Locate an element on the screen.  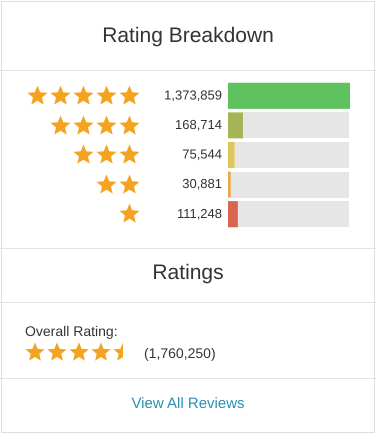
text: Overall Rating: is located at coordinates (71, 331).